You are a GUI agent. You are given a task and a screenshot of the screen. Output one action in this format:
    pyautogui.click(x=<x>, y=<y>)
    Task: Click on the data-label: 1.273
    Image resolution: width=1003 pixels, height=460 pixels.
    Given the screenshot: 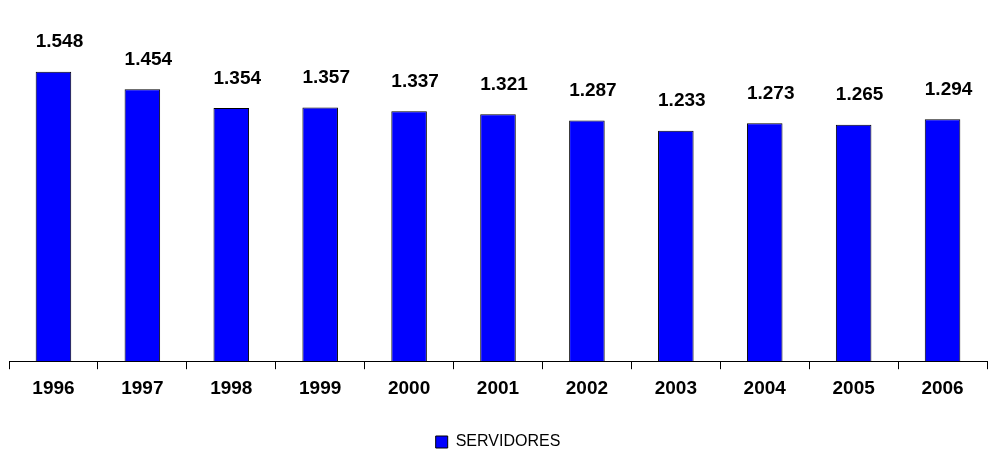 What is the action you would take?
    pyautogui.click(x=770, y=92)
    